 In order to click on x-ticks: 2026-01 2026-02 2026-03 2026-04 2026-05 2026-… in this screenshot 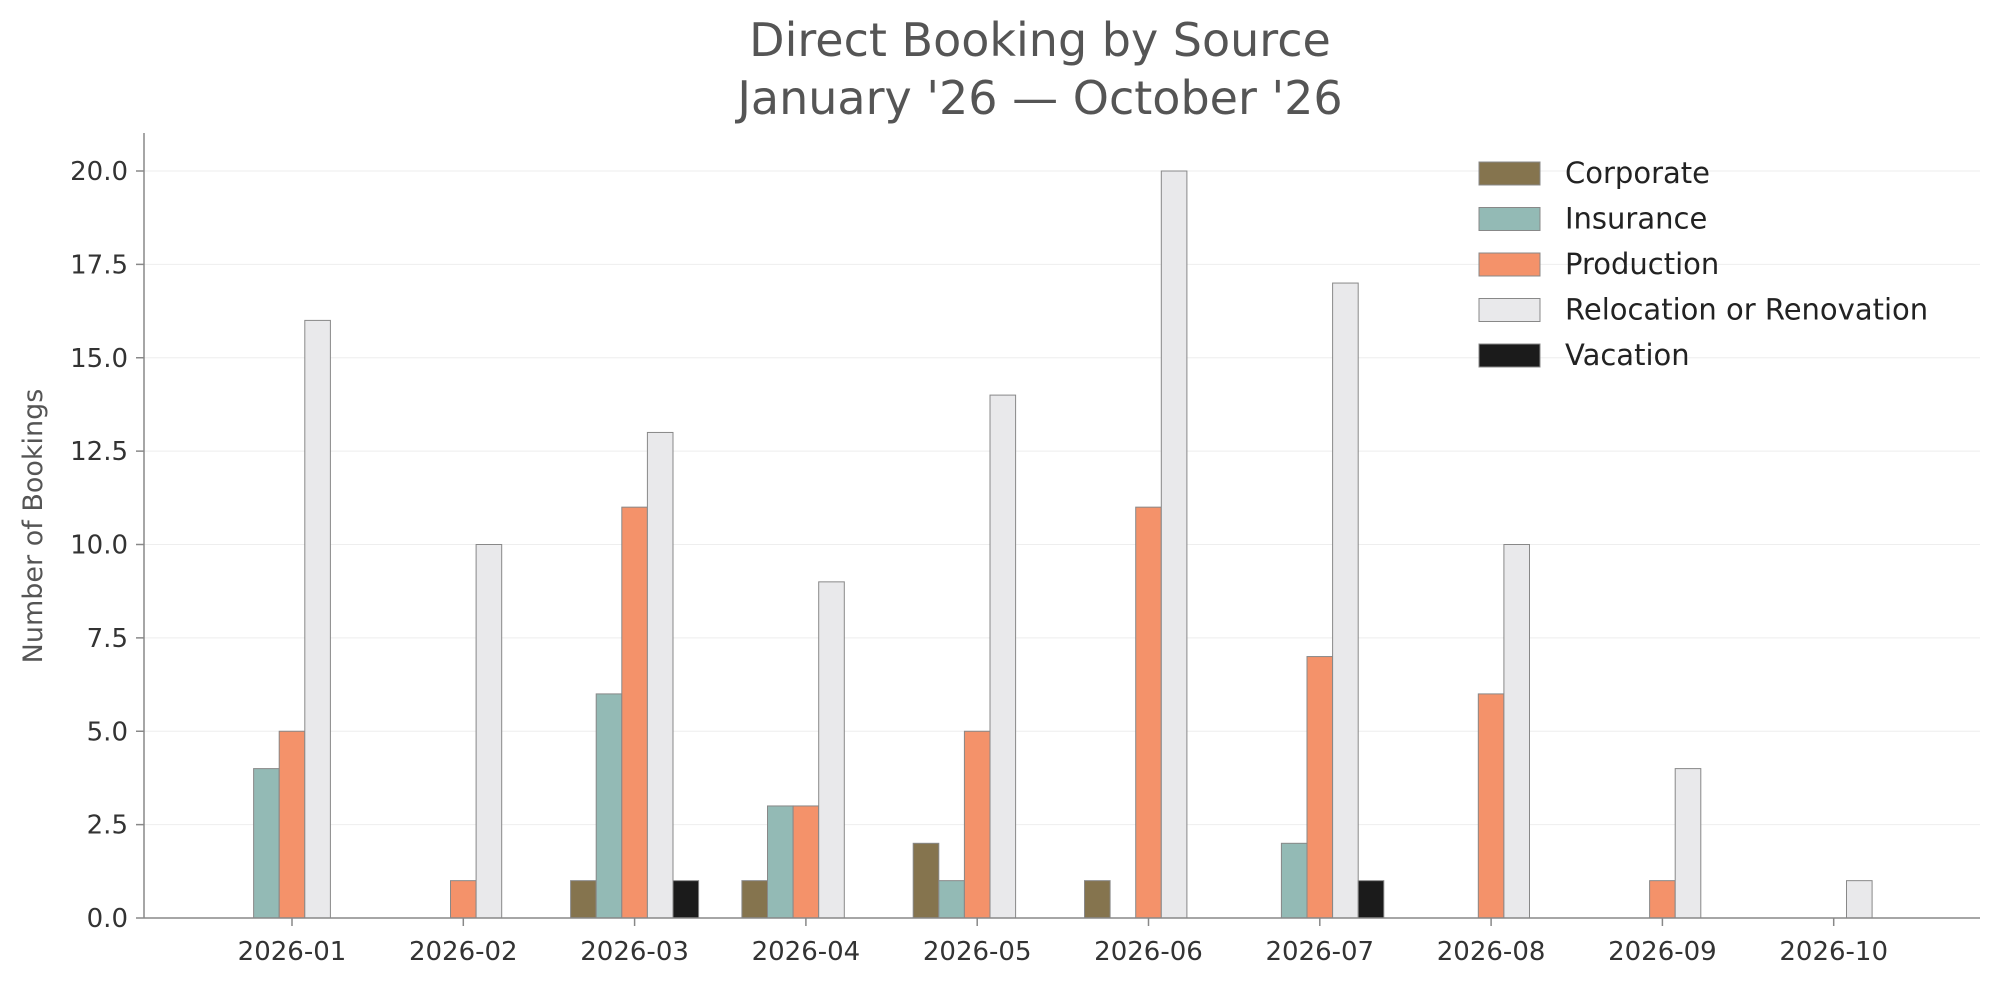, I will do `click(1063, 942)`.